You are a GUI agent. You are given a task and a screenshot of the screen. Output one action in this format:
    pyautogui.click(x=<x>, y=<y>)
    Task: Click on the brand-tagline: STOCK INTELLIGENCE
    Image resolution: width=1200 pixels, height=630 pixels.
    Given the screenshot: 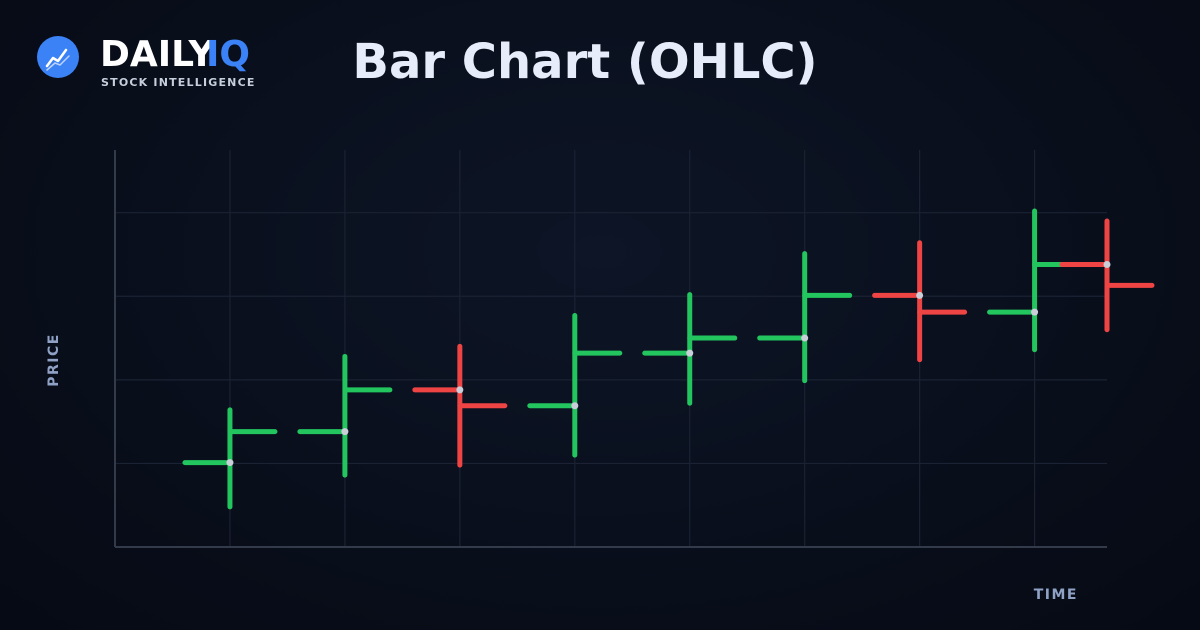 What is the action you would take?
    pyautogui.click(x=178, y=82)
    